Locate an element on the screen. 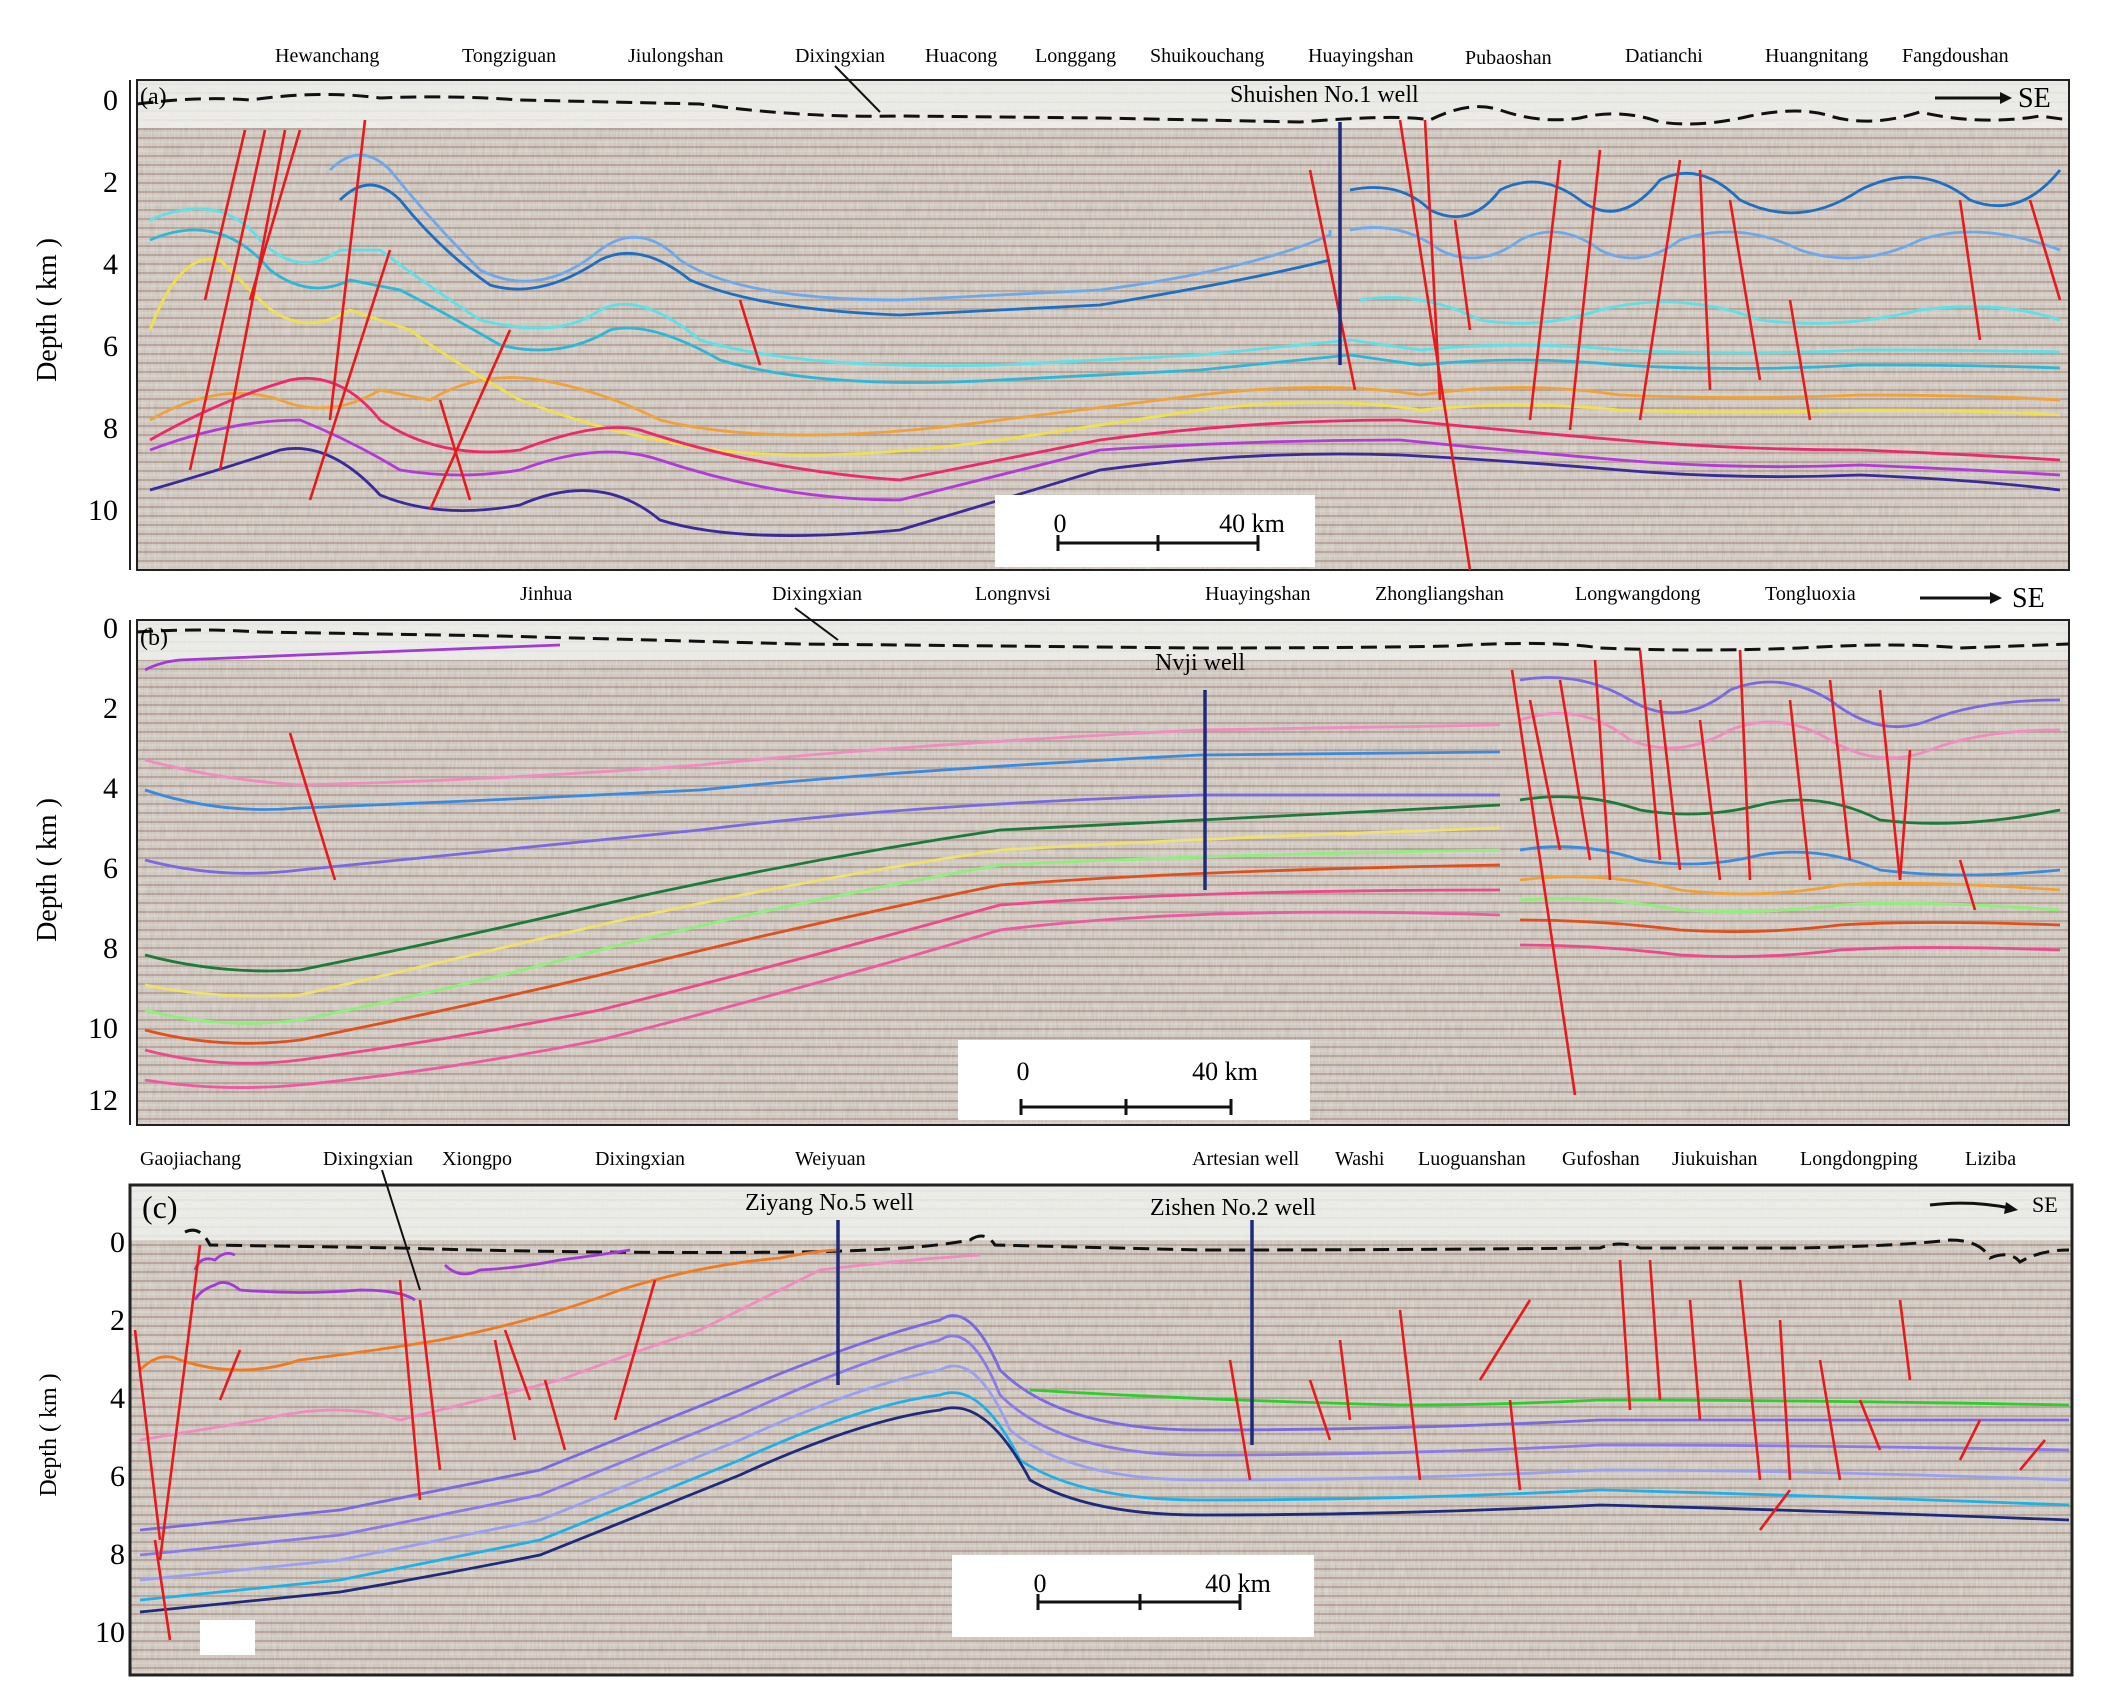 The image size is (2104, 1684). y-tick-label: 12 is located at coordinates (103, 1100).